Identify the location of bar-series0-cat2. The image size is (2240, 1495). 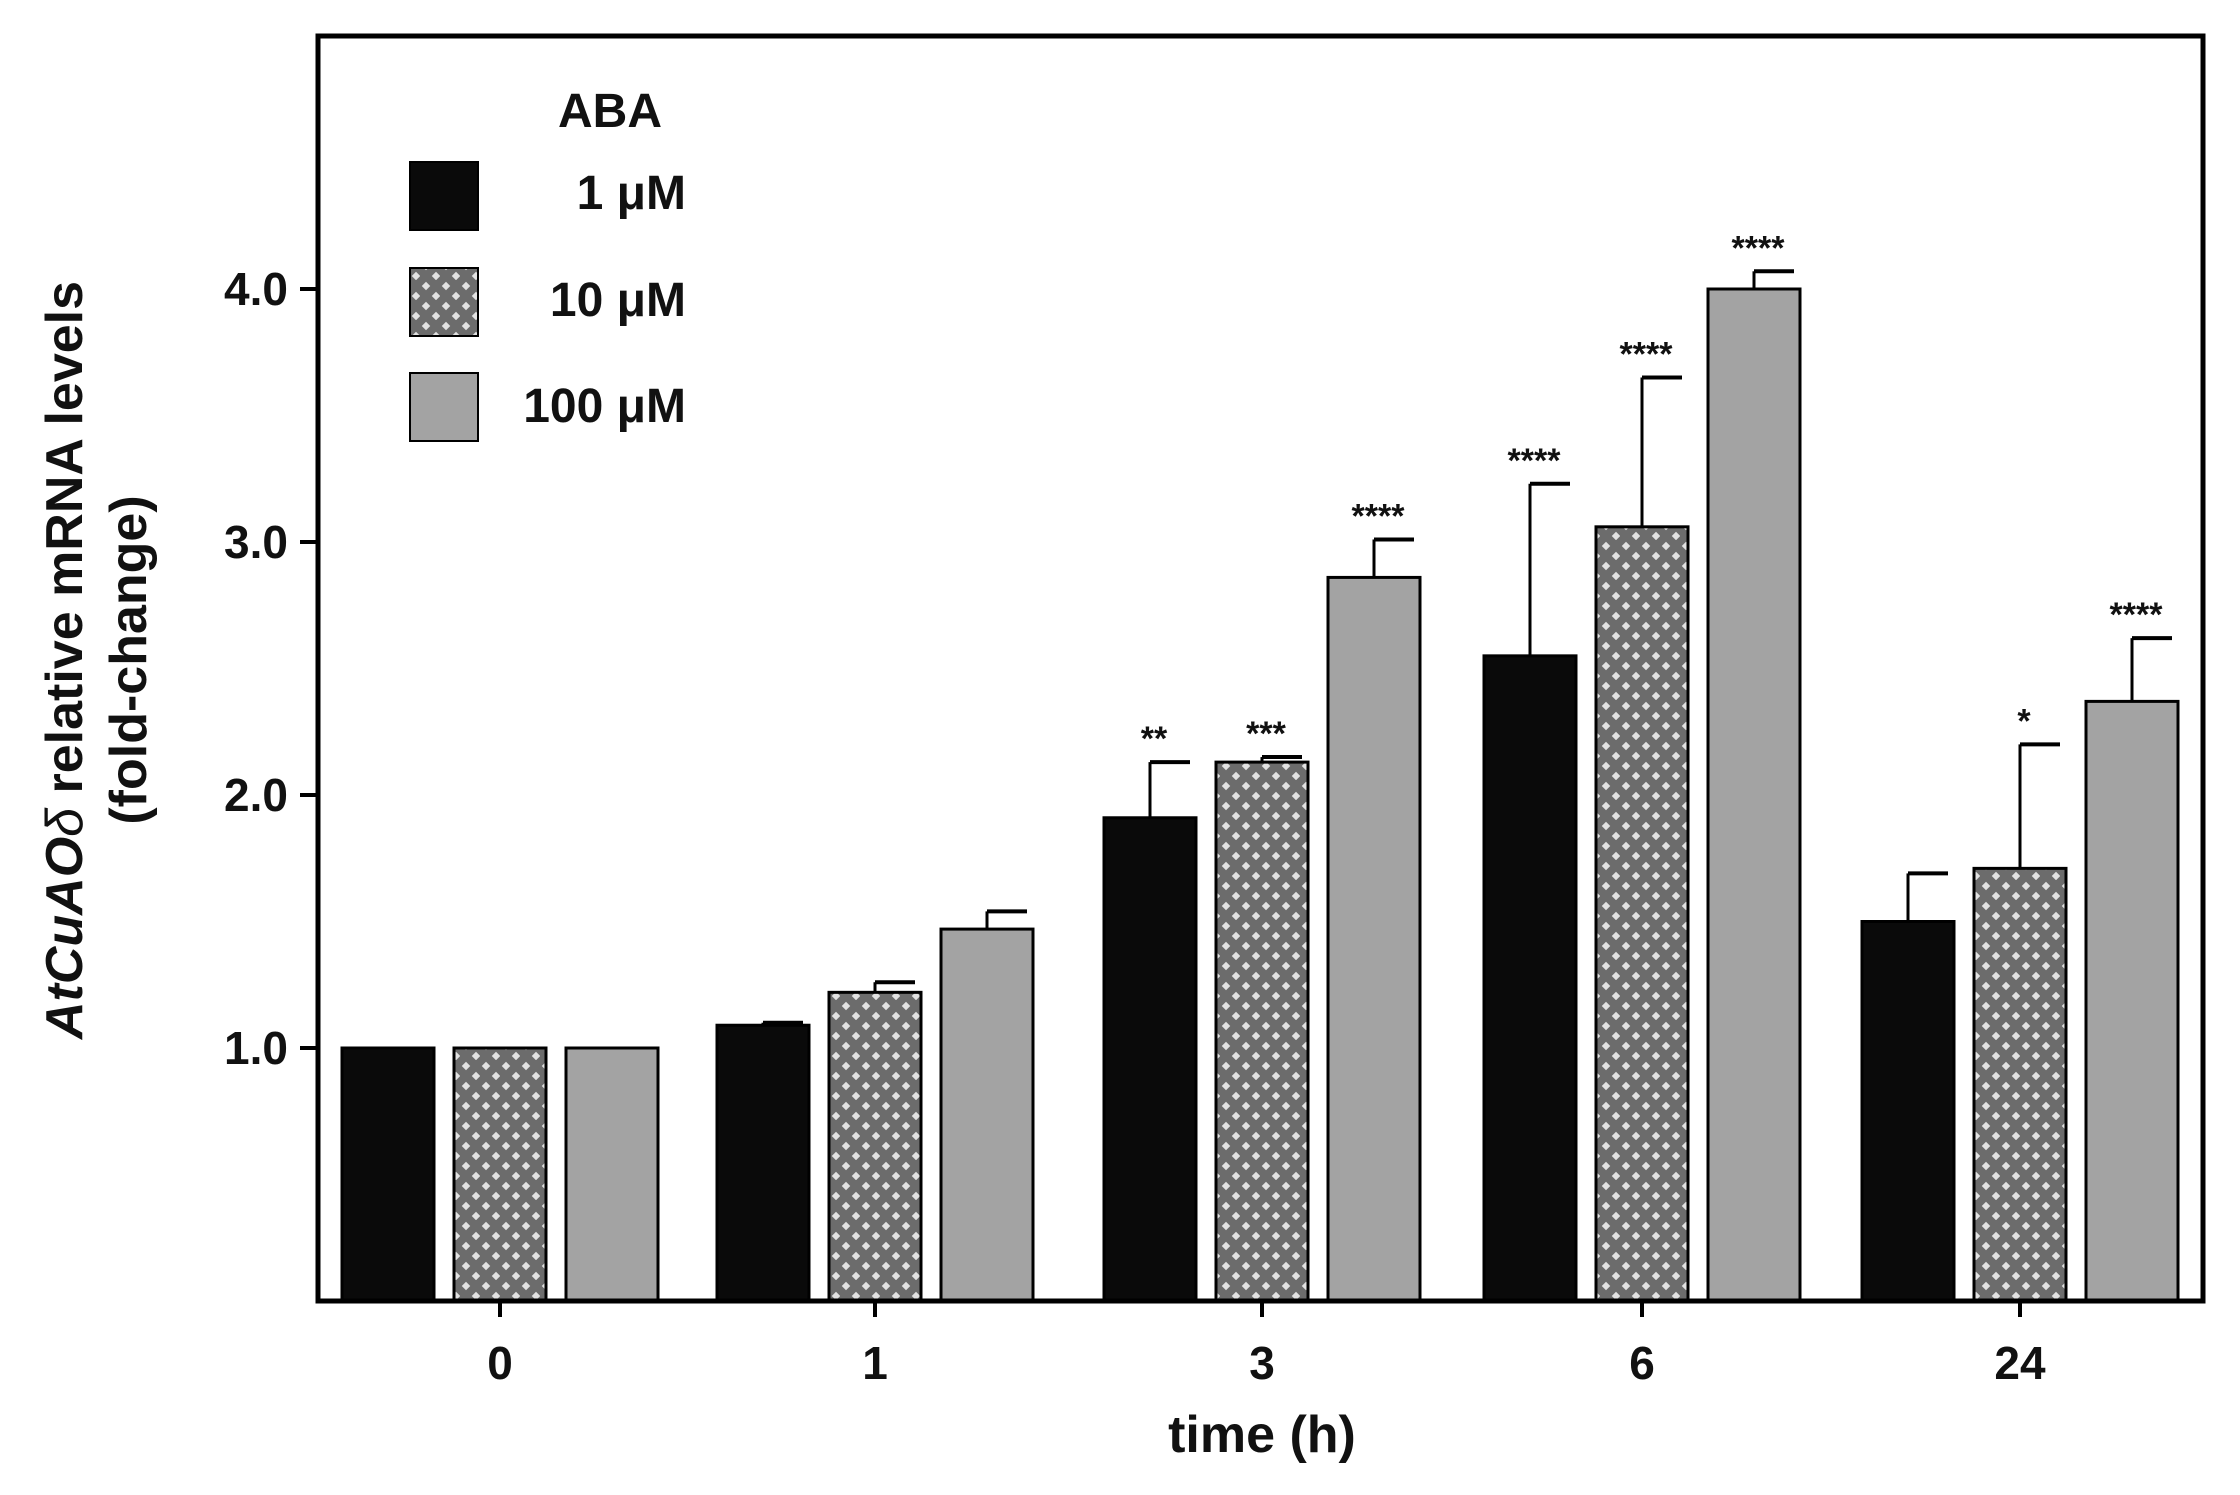
(1150, 1059).